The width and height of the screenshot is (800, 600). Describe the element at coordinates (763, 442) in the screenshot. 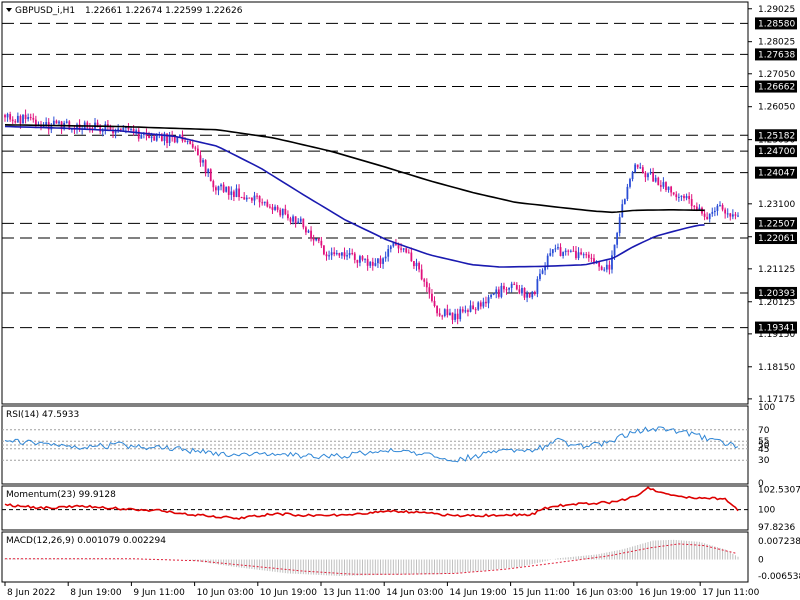

I see `rsi-tick-label: 55` at that location.